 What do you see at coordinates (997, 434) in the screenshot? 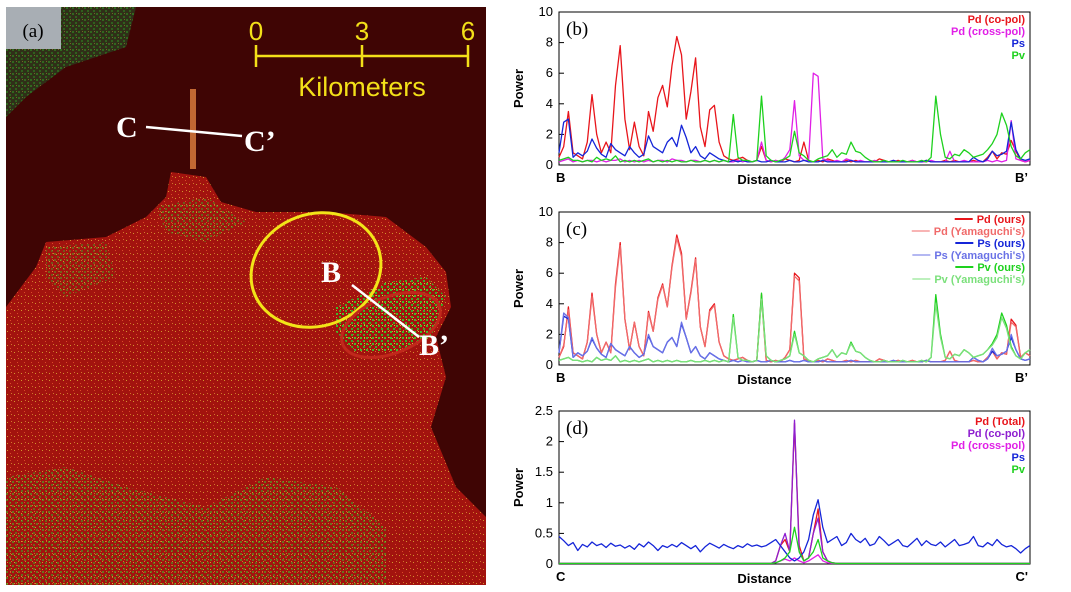
I see `legend-item-d-1: Pd (co-pol)` at bounding box center [997, 434].